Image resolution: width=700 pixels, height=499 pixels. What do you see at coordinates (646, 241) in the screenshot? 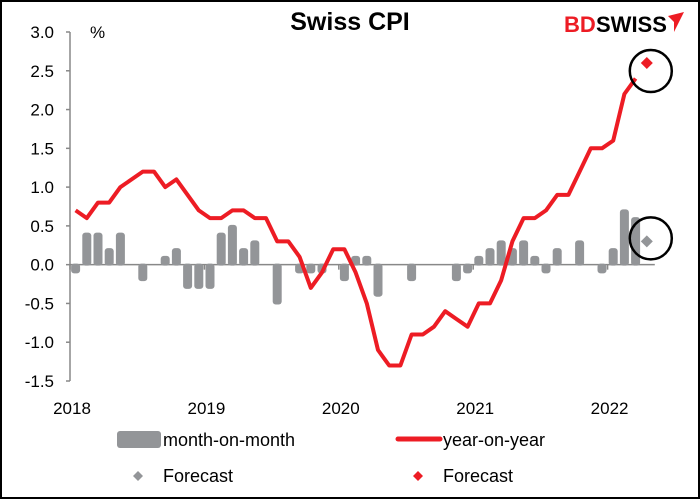
I see `mom-forecast-marker` at bounding box center [646, 241].